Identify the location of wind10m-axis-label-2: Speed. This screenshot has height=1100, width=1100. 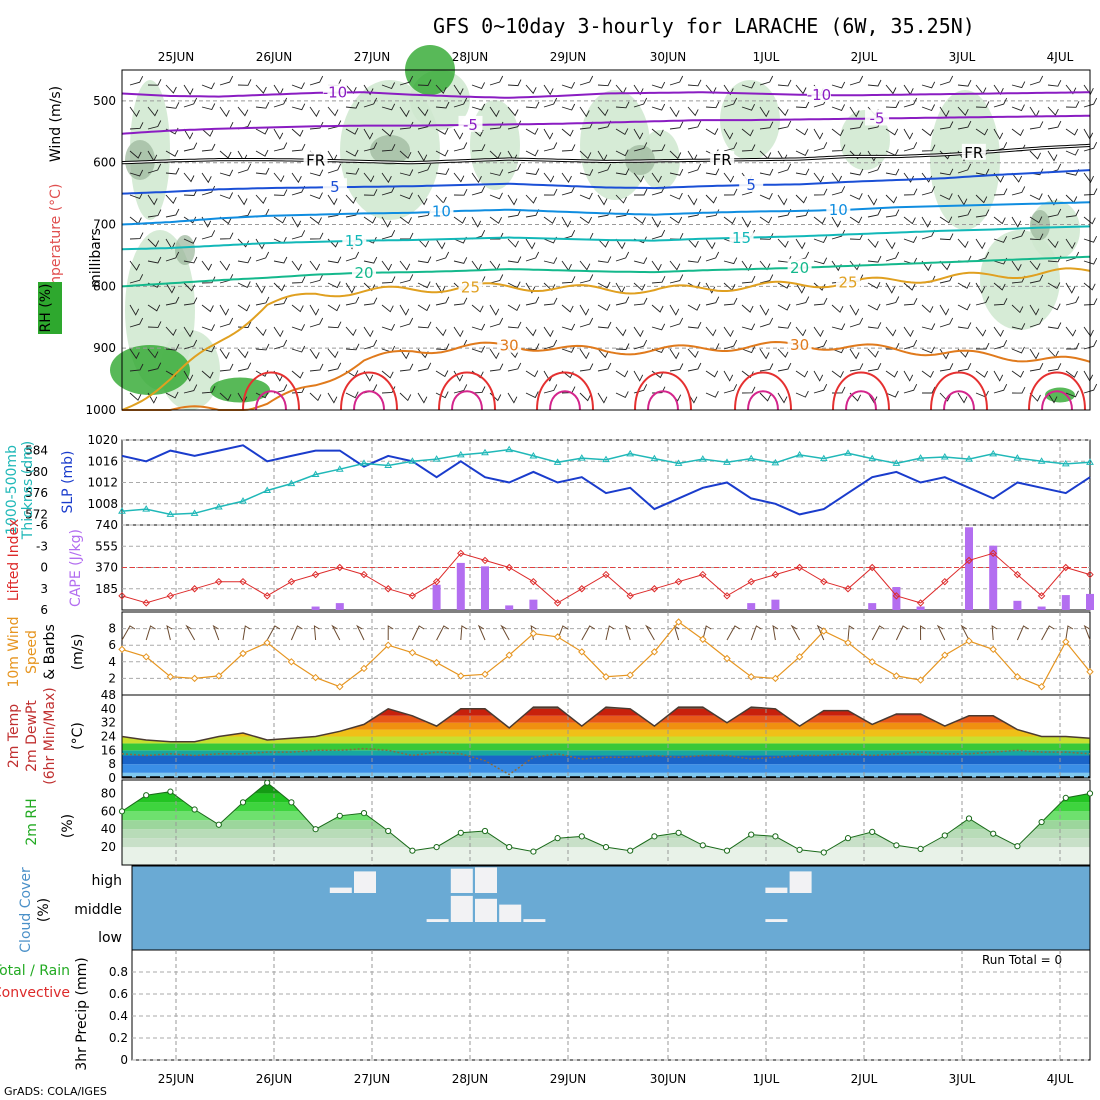
(32, 652).